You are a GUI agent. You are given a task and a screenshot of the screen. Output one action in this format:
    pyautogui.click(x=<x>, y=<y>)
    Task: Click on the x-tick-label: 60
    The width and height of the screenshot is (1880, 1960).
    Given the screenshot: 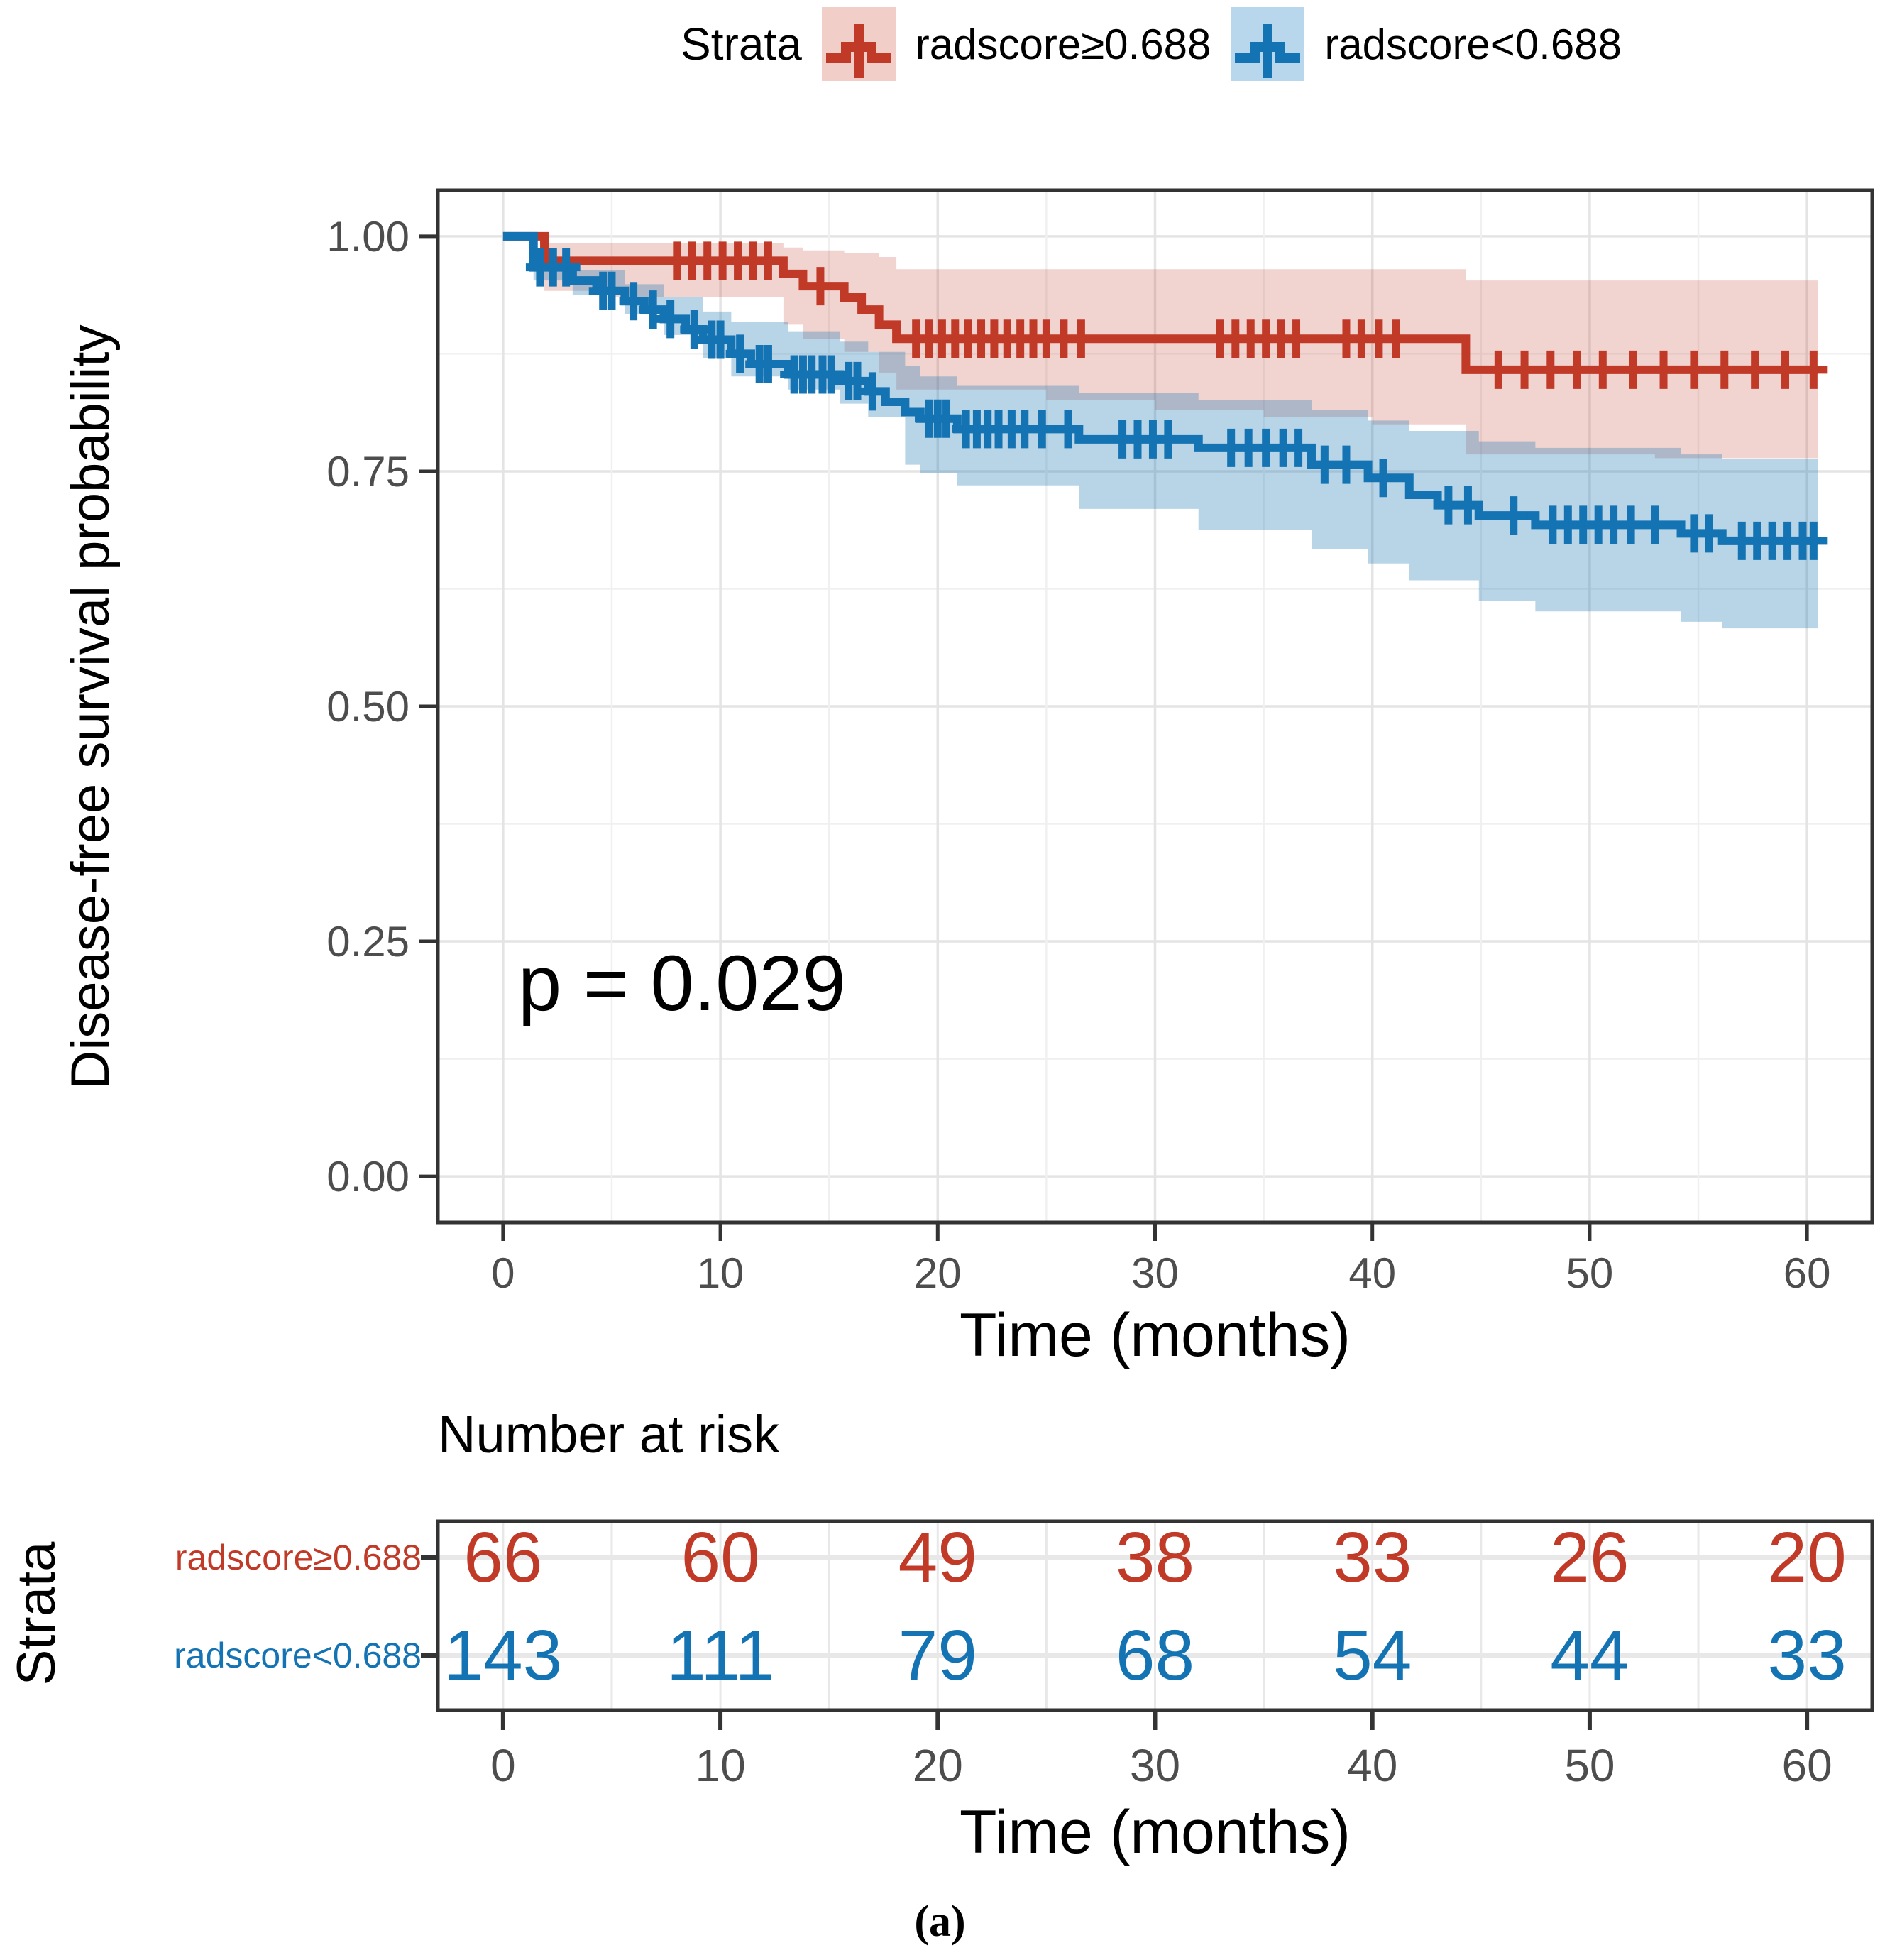 What is the action you would take?
    pyautogui.click(x=1807, y=1273)
    